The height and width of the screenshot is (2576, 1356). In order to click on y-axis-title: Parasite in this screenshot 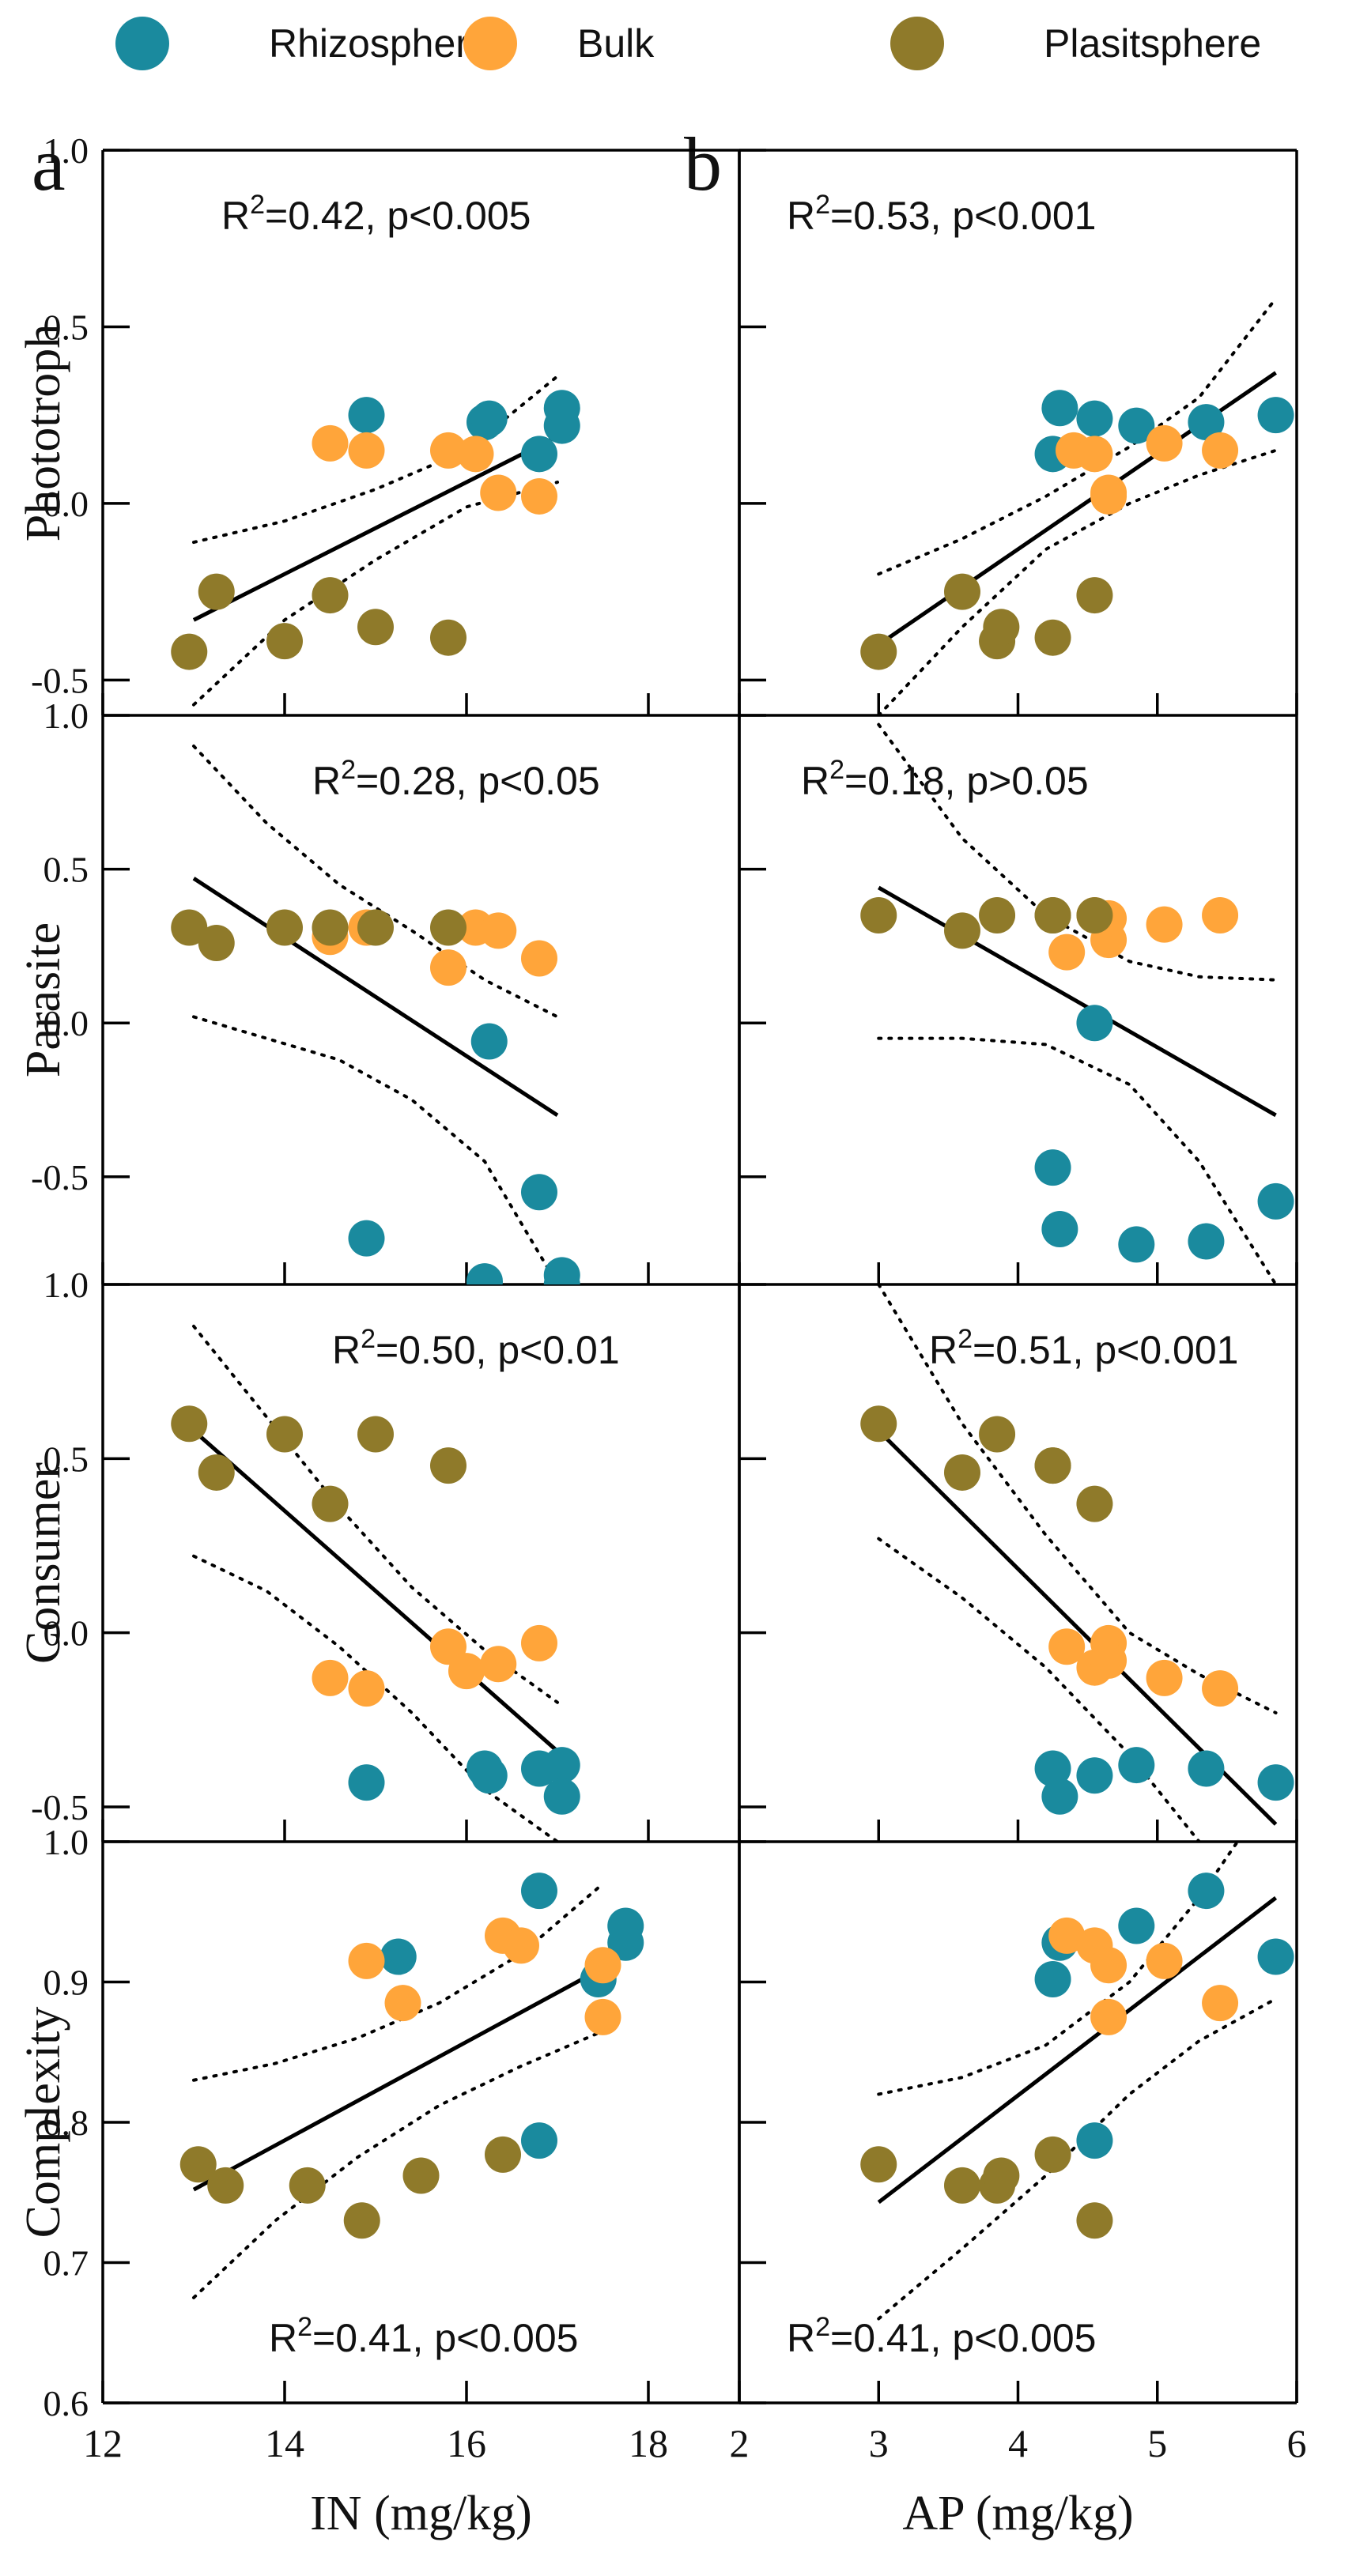, I will do `click(43, 999)`.